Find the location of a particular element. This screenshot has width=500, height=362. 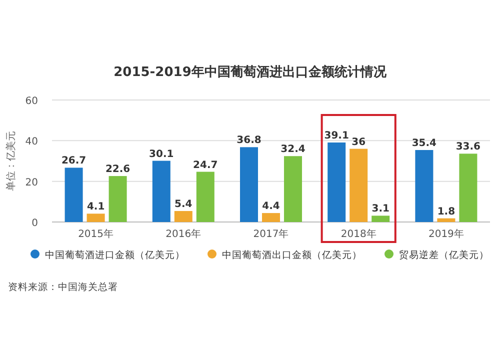

data-label: 26.7 is located at coordinates (73, 161).